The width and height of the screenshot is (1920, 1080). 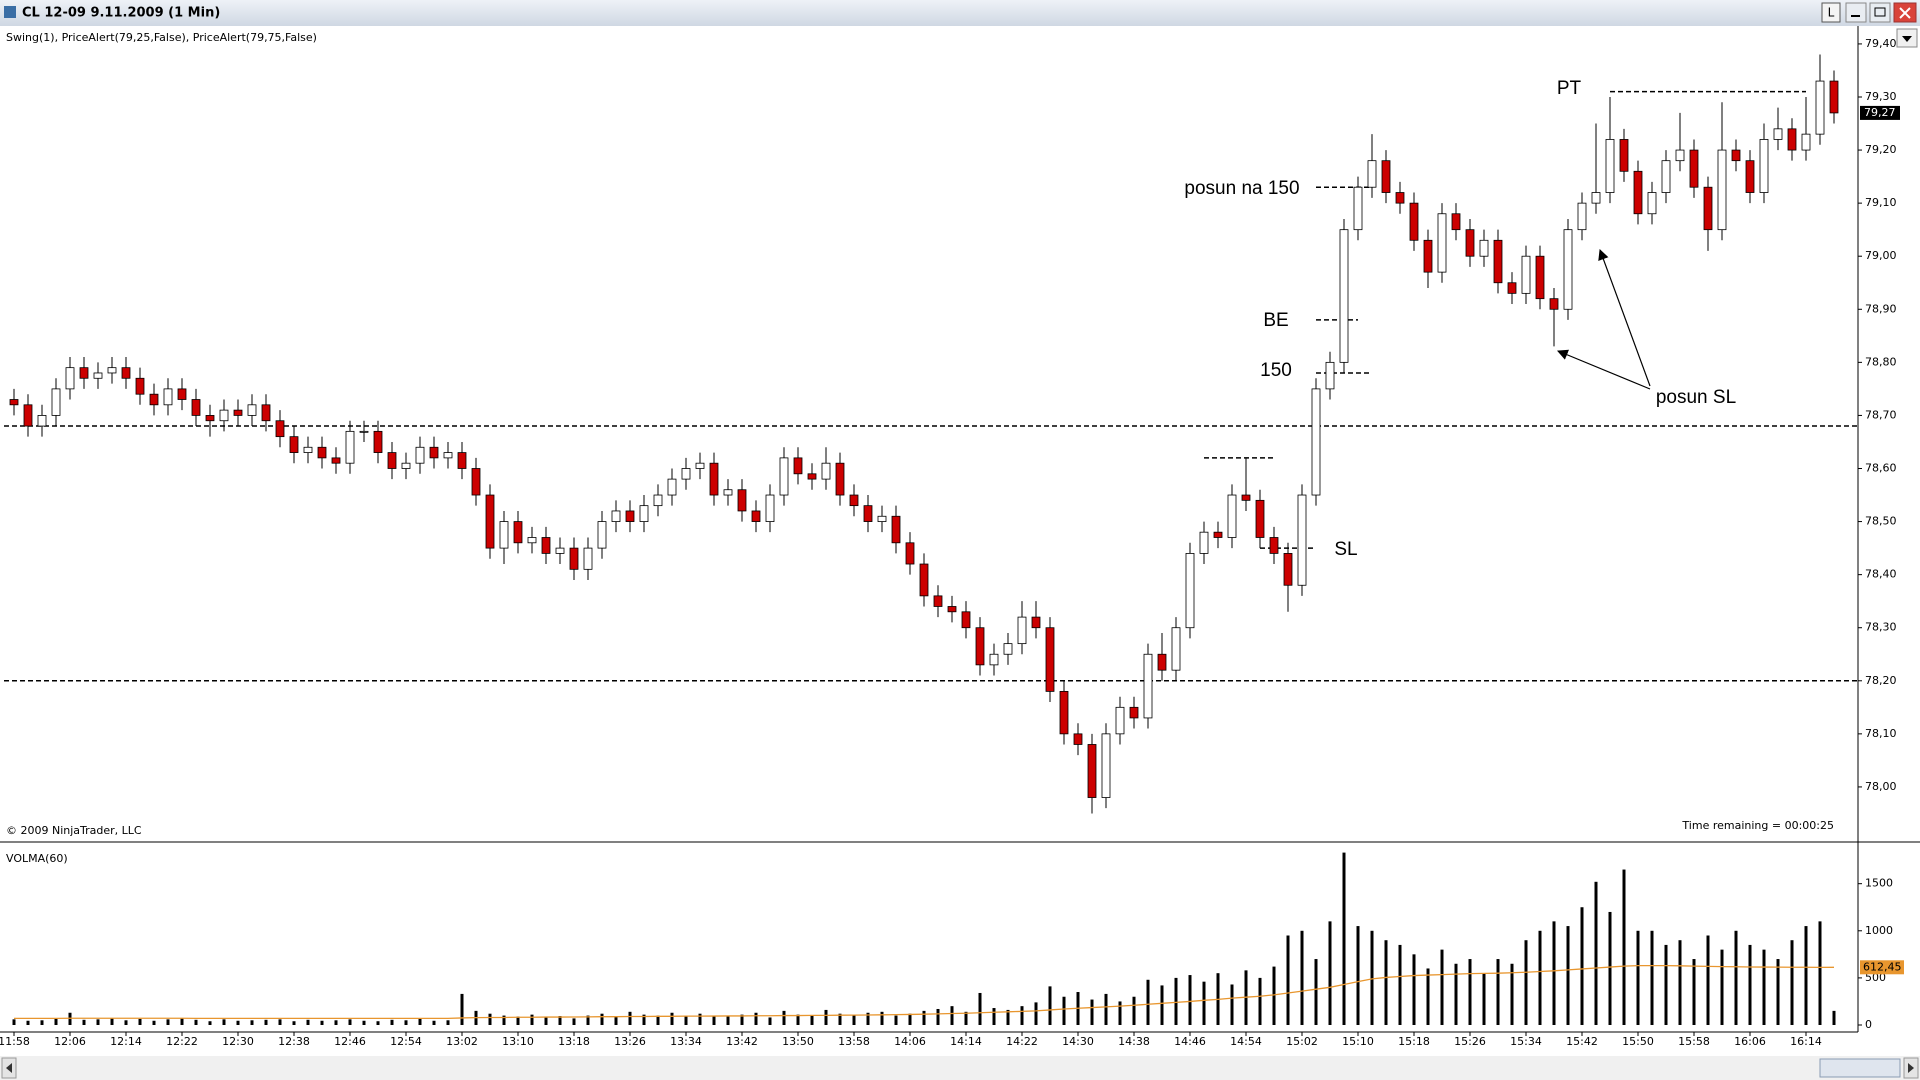 What do you see at coordinates (1881, 467) in the screenshot?
I see `y-tick-label: 78,60` at bounding box center [1881, 467].